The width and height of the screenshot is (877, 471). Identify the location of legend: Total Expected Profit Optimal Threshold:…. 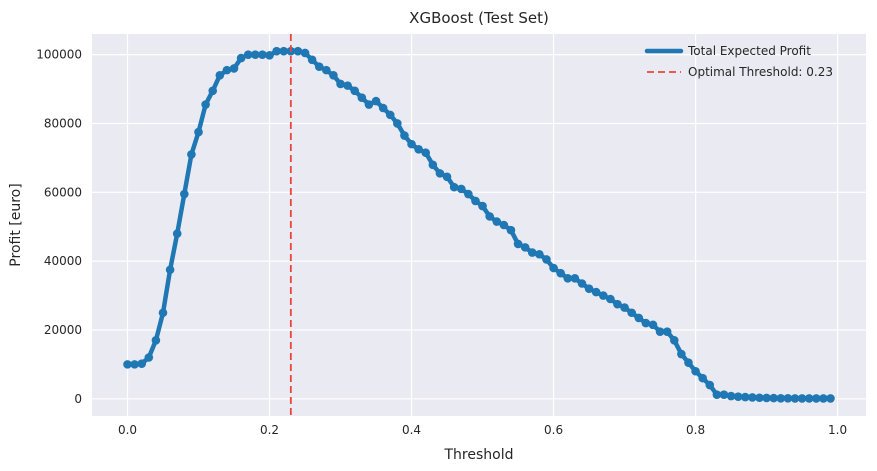
(738, 61).